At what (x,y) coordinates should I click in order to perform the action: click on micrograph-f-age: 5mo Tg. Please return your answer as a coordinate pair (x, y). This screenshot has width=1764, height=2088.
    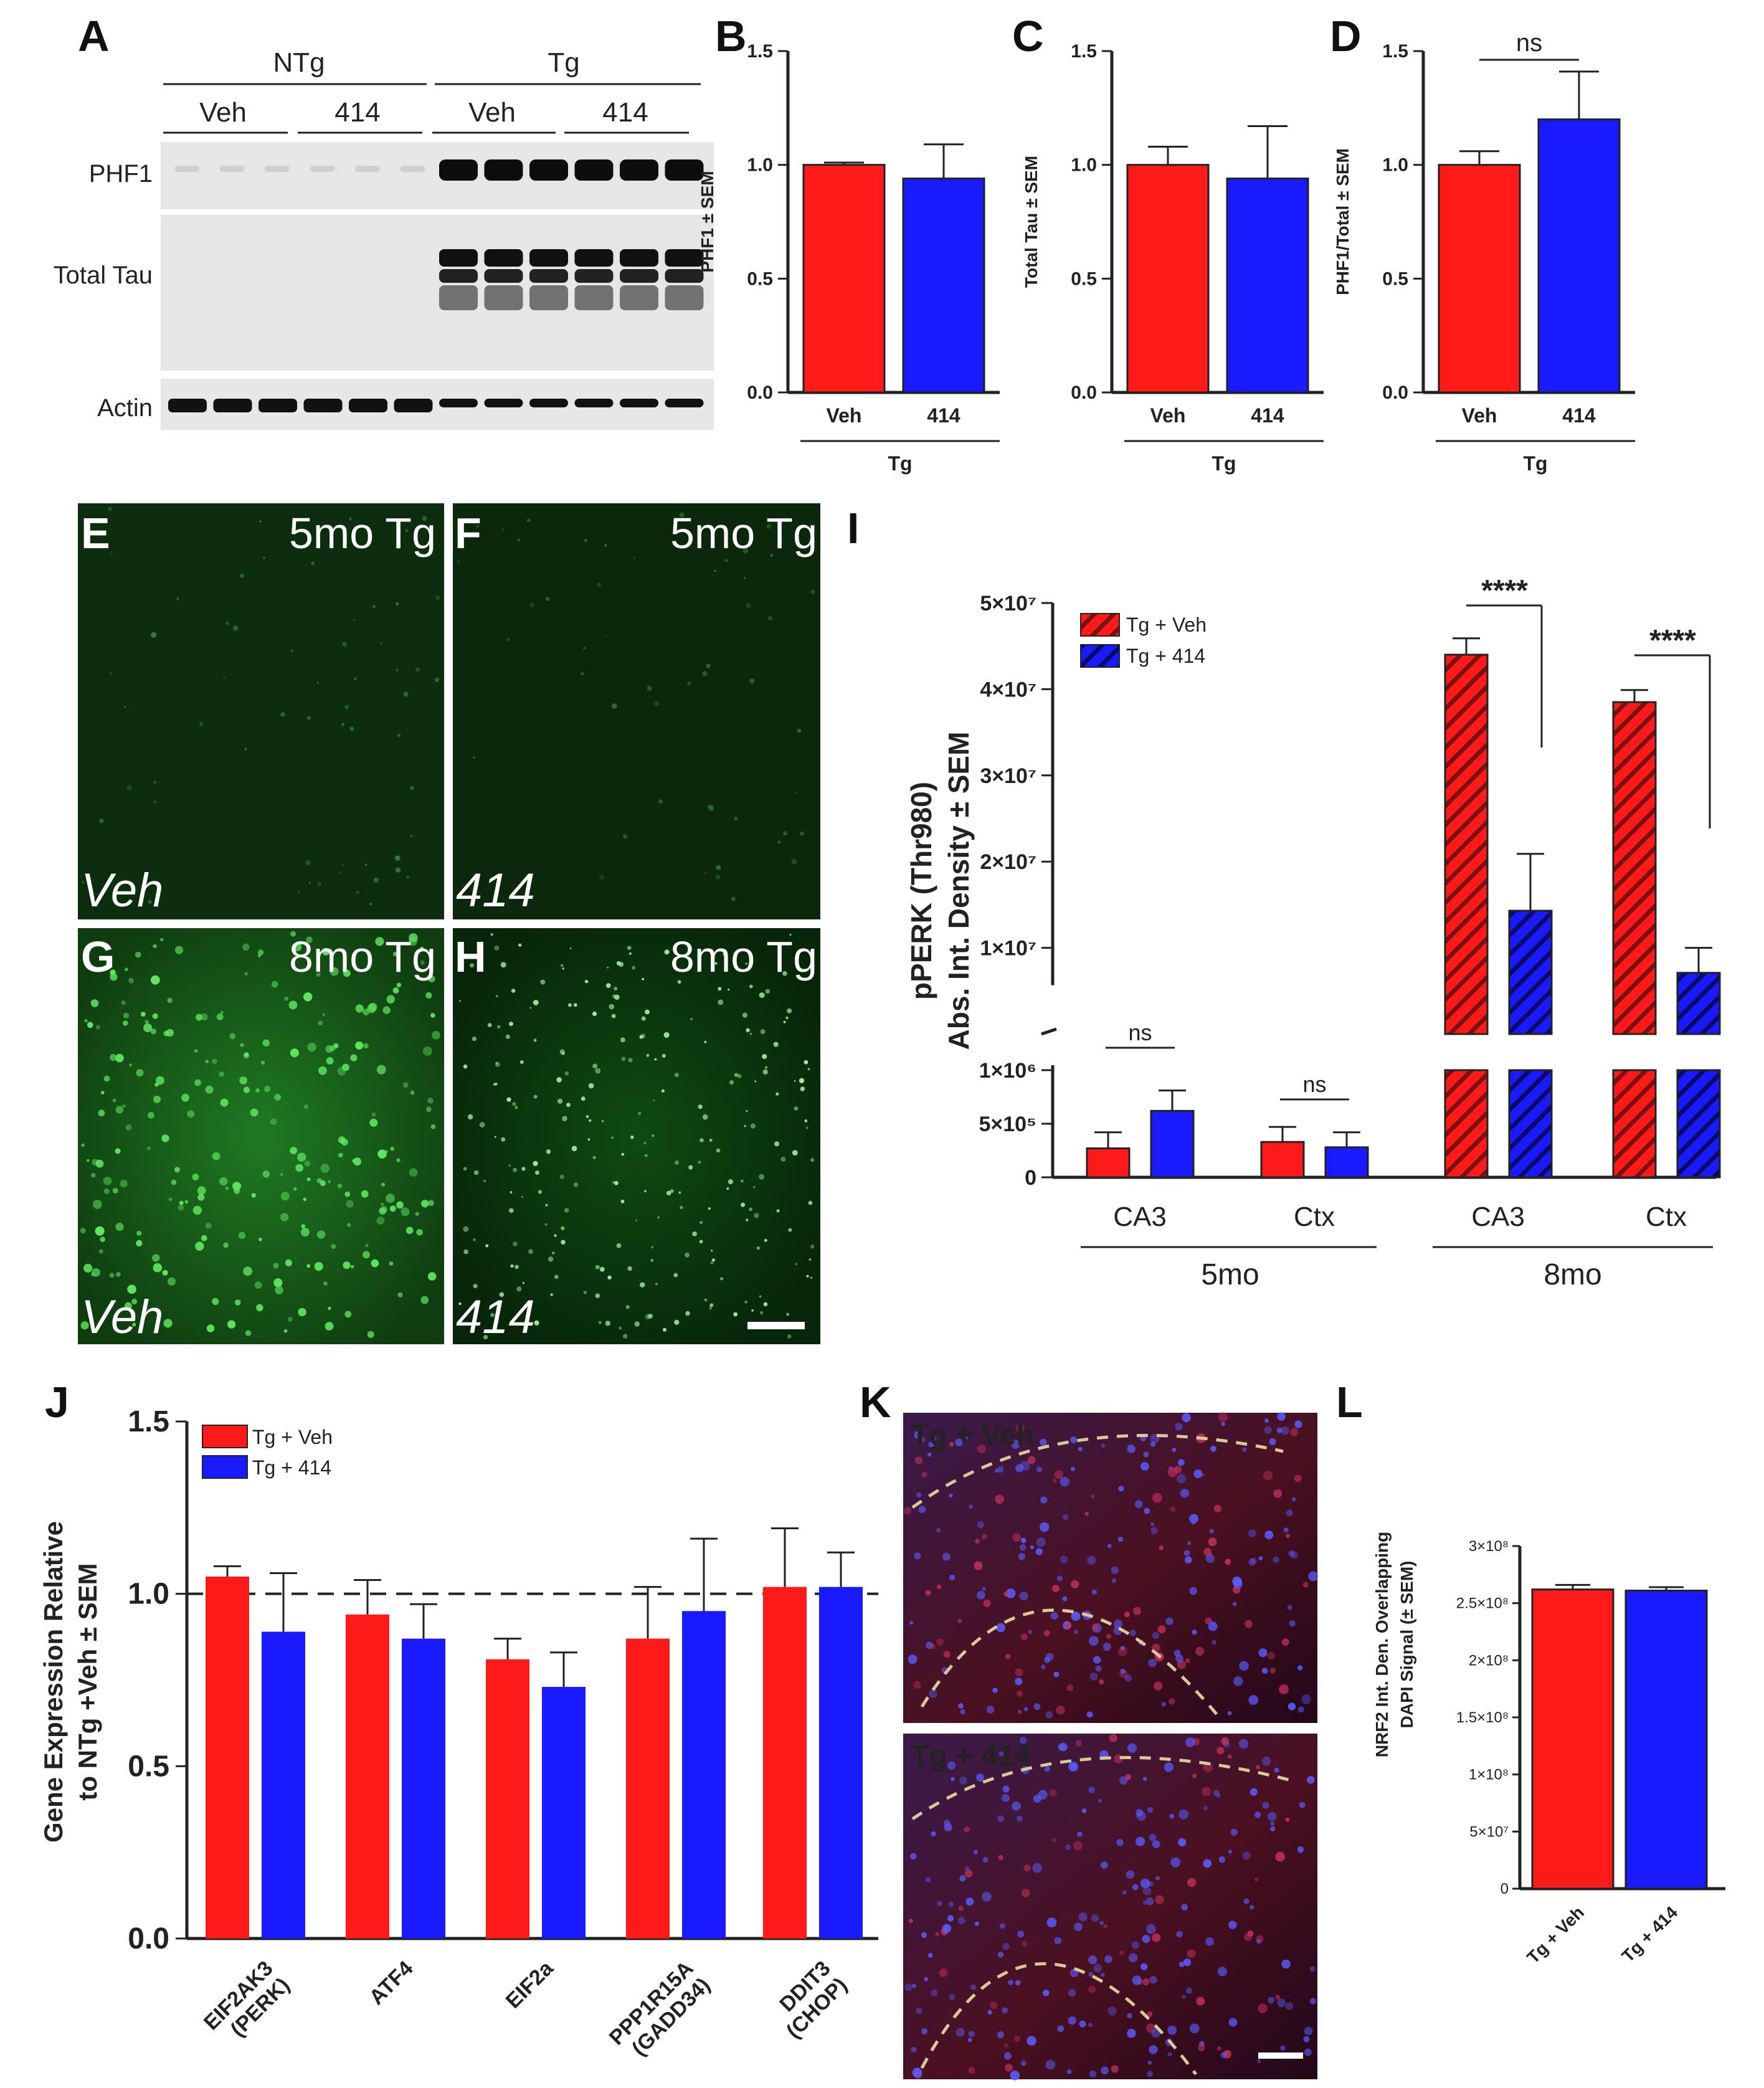
    Looking at the image, I should click on (743, 533).